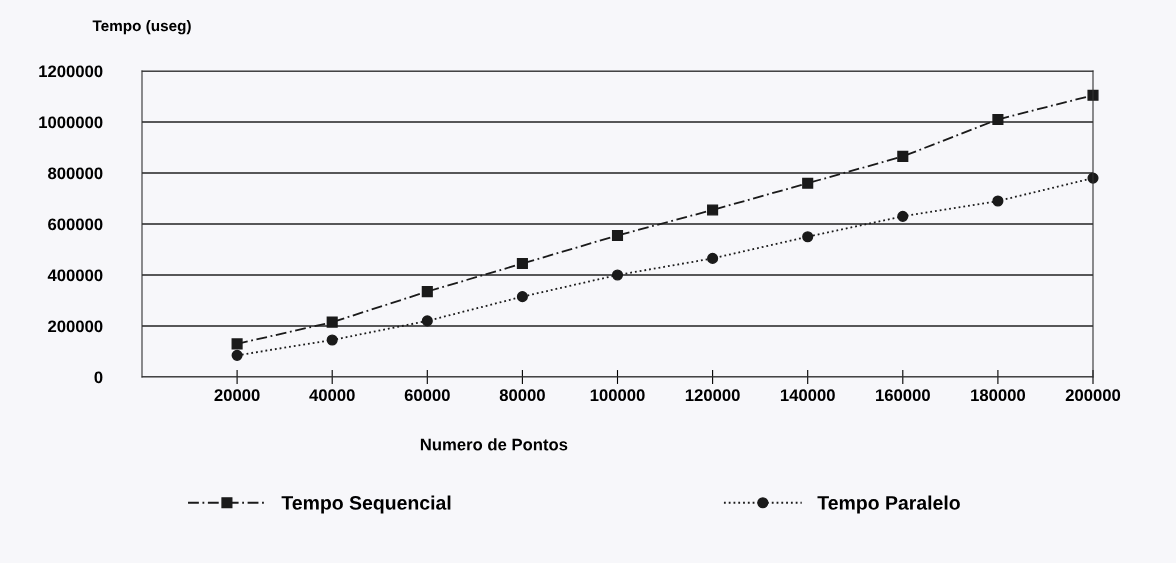 The image size is (1176, 563). I want to click on legend-label: Tempo Paralelo, so click(888, 504).